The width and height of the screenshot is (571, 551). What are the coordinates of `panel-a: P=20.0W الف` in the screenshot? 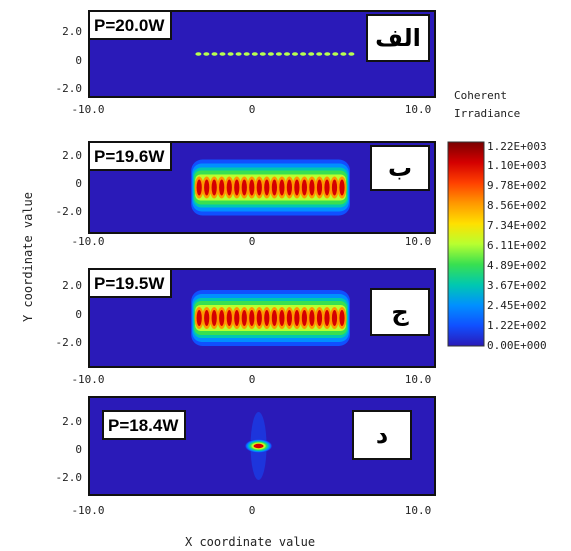 It's located at (262, 54).